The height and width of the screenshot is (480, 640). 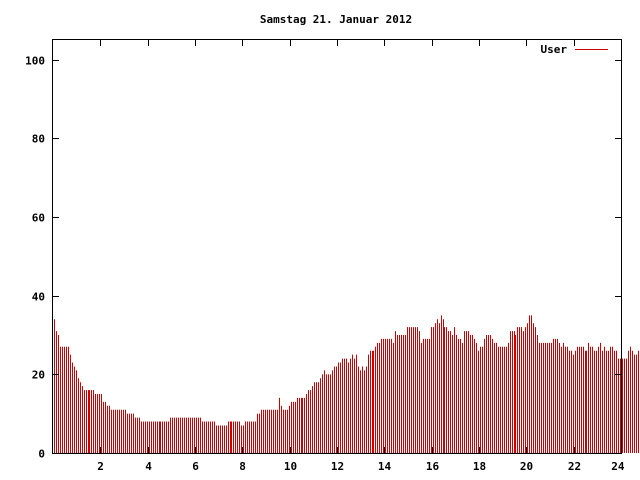 I want to click on y-tick-label: 20, so click(x=38, y=375).